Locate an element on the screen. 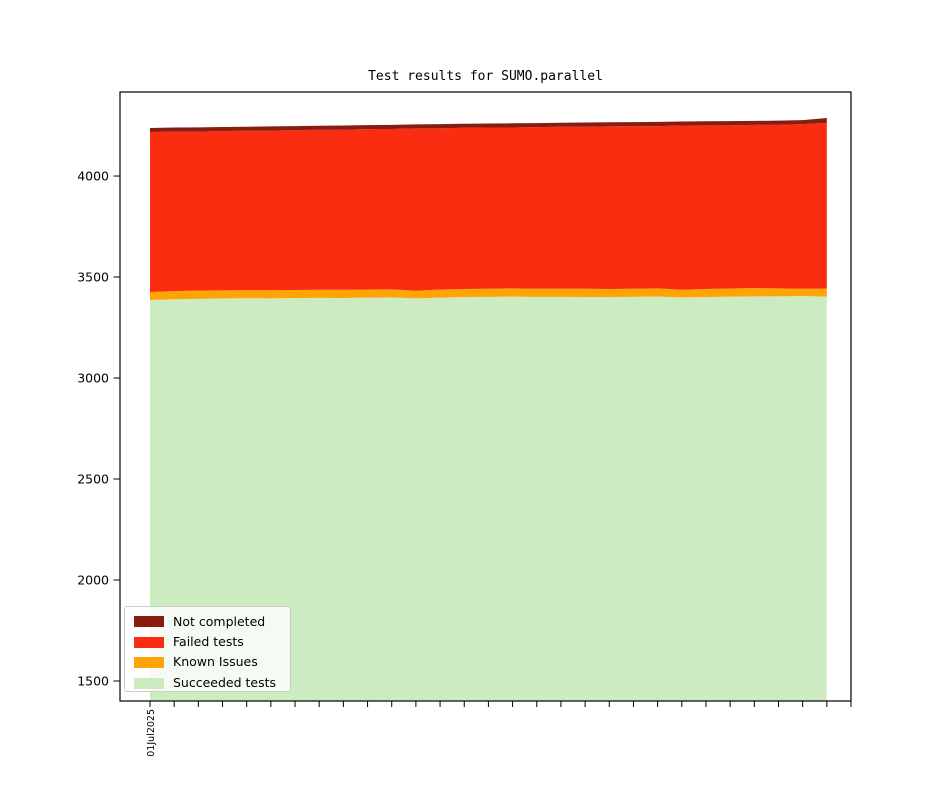 Image resolution: width=944 pixels, height=787 pixels. legend-item-failed-tests: Failed tests is located at coordinates (212, 642).